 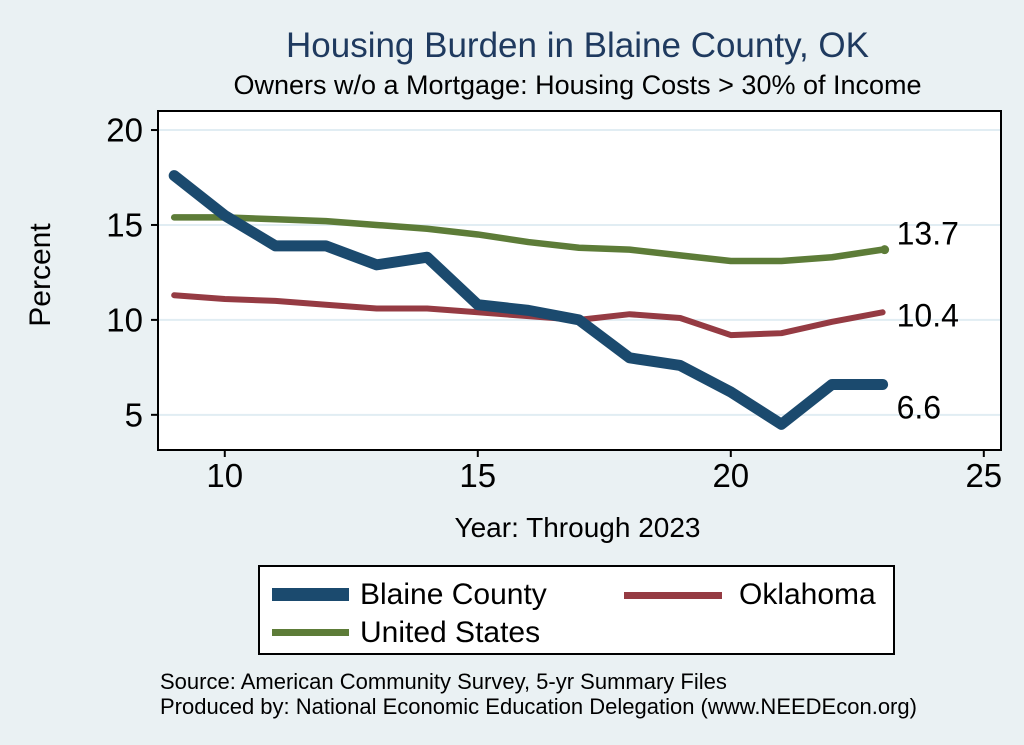 I want to click on legend-label-blaine-county: Blaine County, so click(x=453, y=594).